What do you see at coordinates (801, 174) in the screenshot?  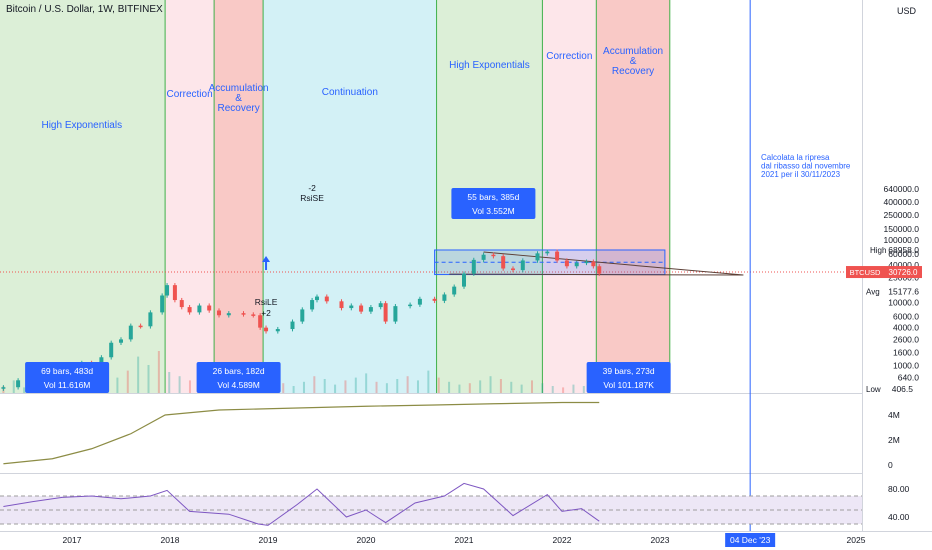 I see `forecast-note: 2021 per il 30/11/2023` at bounding box center [801, 174].